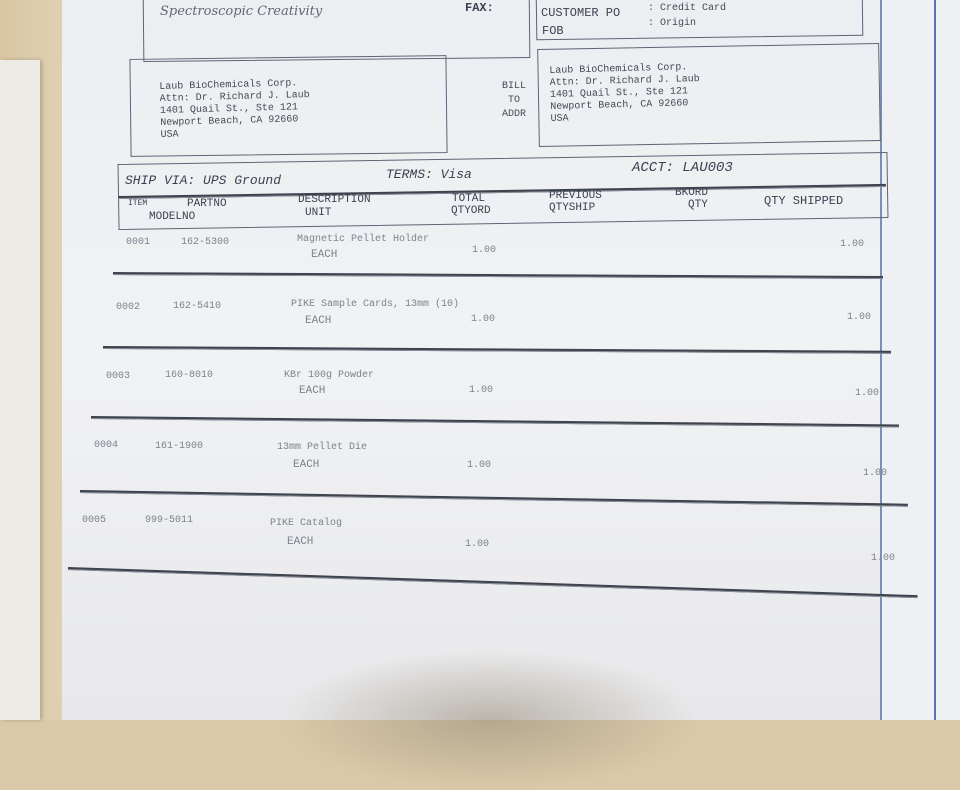 The image size is (960, 790). What do you see at coordinates (172, 217) in the screenshot?
I see `col-modelno: MODELNO` at bounding box center [172, 217].